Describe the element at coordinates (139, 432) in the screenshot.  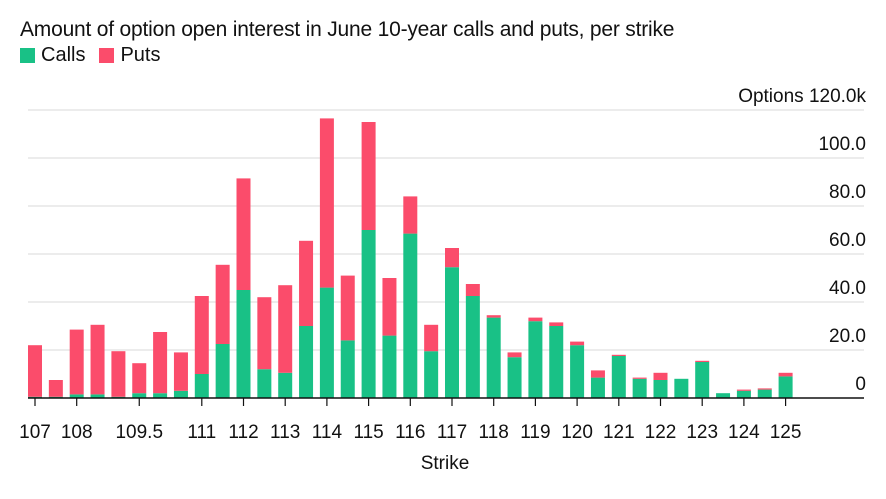
I see `x-tick-label: 109.5` at that location.